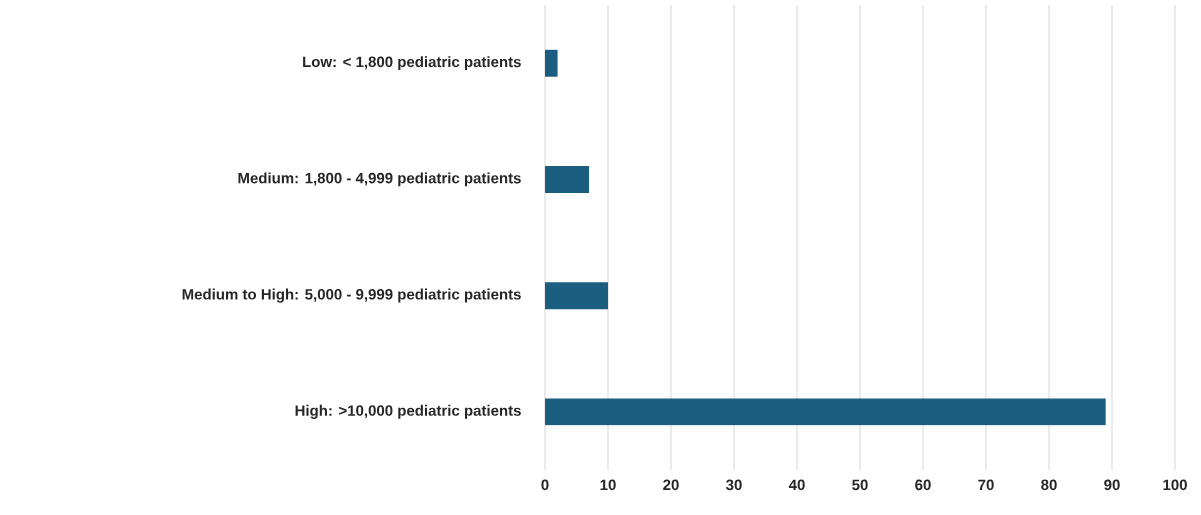  What do you see at coordinates (671, 485) in the screenshot?
I see `x-tick-label: 20` at bounding box center [671, 485].